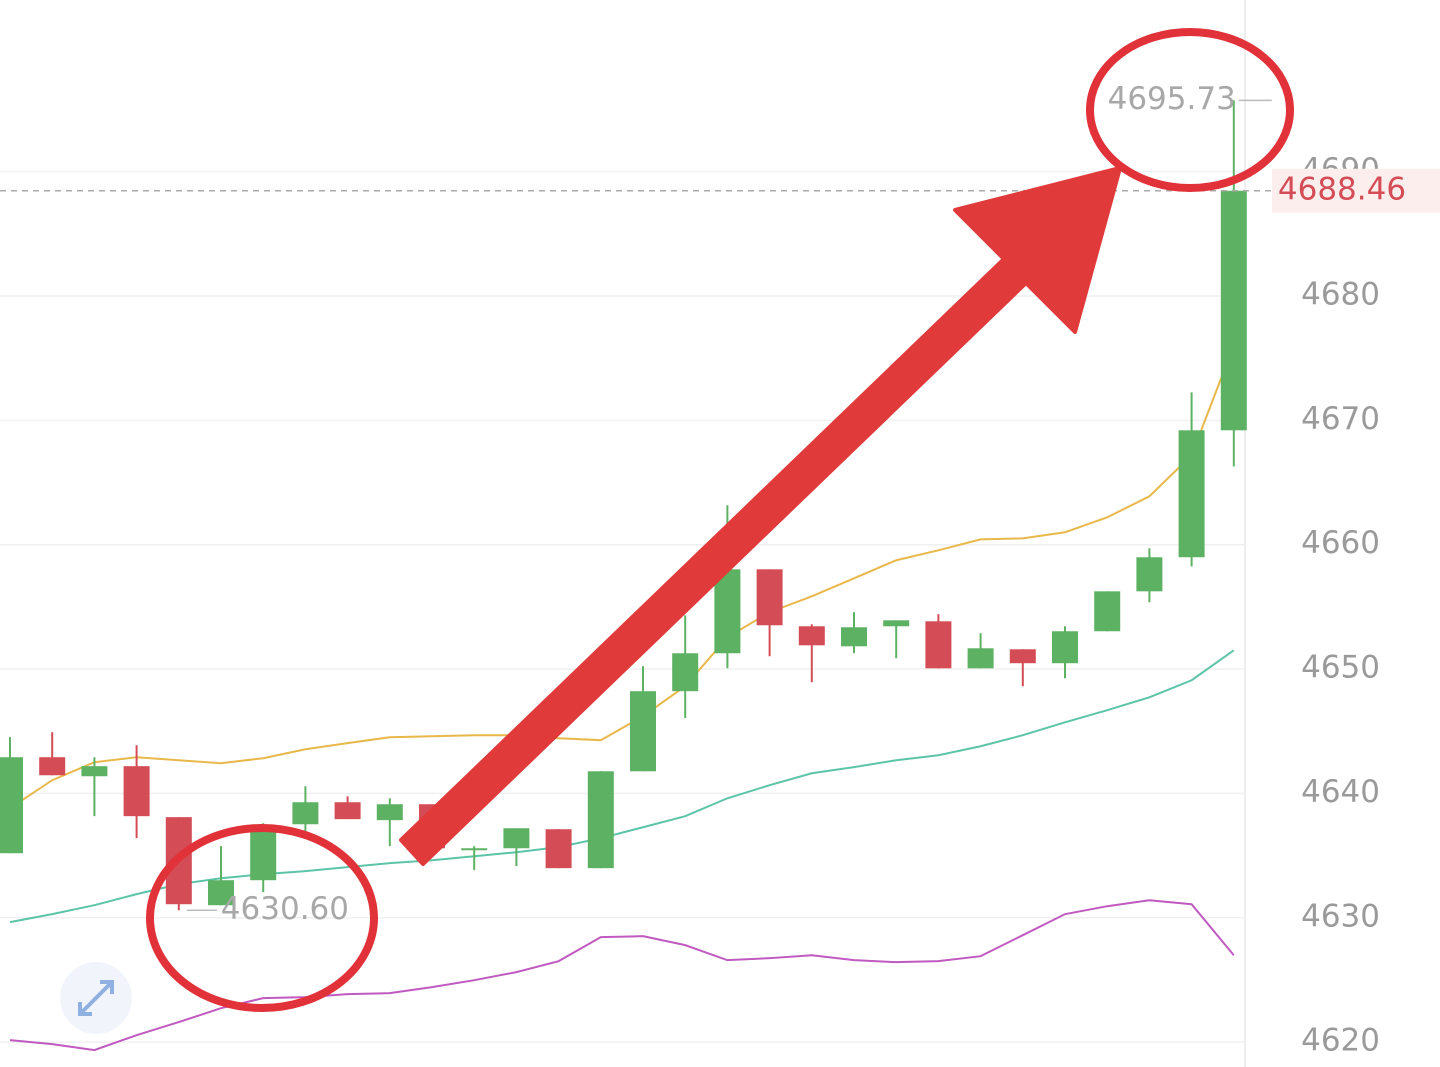 Image resolution: width=1440 pixels, height=1067 pixels. Describe the element at coordinates (622, 975) in the screenshot. I see `moving-average-line` at that location.